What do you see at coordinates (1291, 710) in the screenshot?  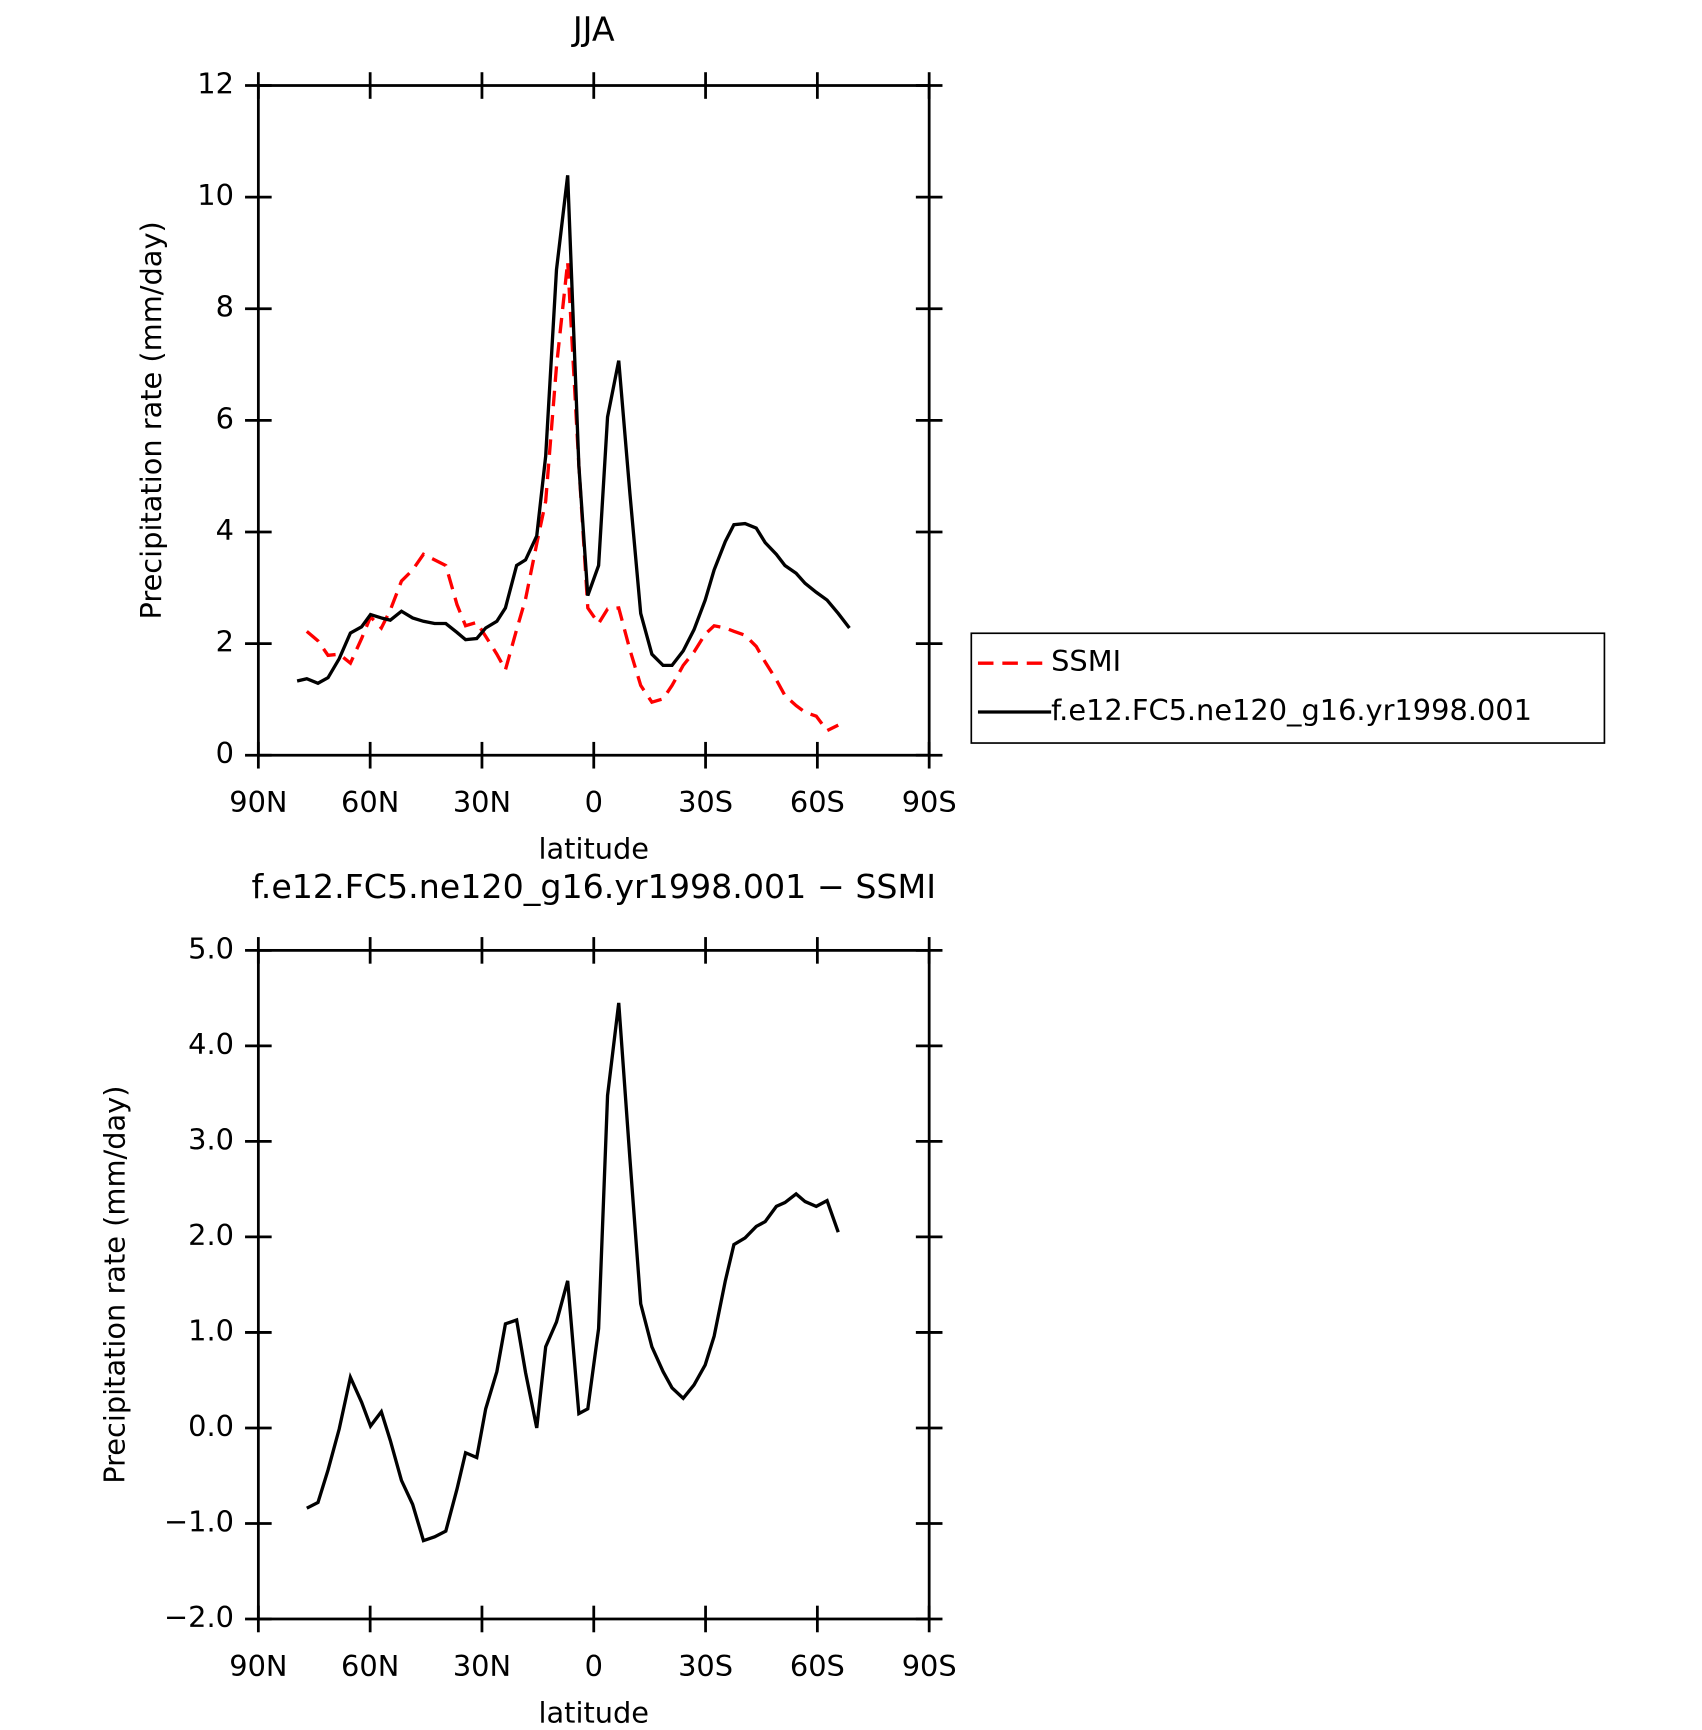 I see `legend-label: f.e12.FC5.ne120_g16.yr1998.001` at bounding box center [1291, 710].